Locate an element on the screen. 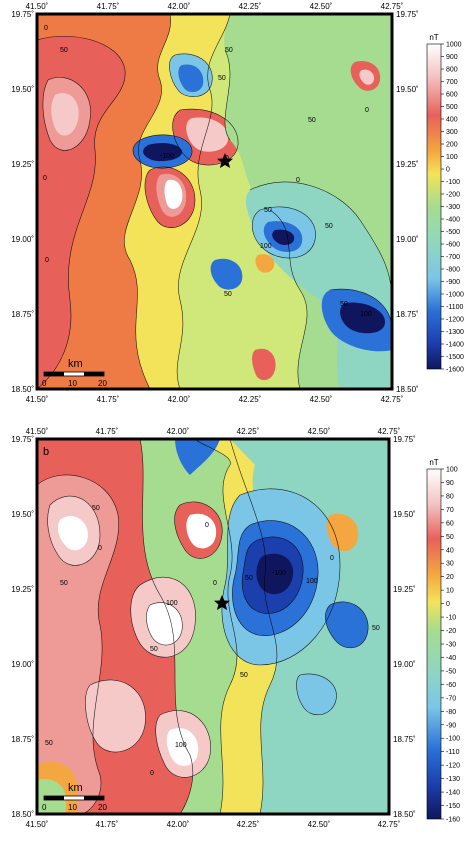 The image size is (474, 850). panel-a-scale-bar: km 0 10 20 is located at coordinates (74, 373).